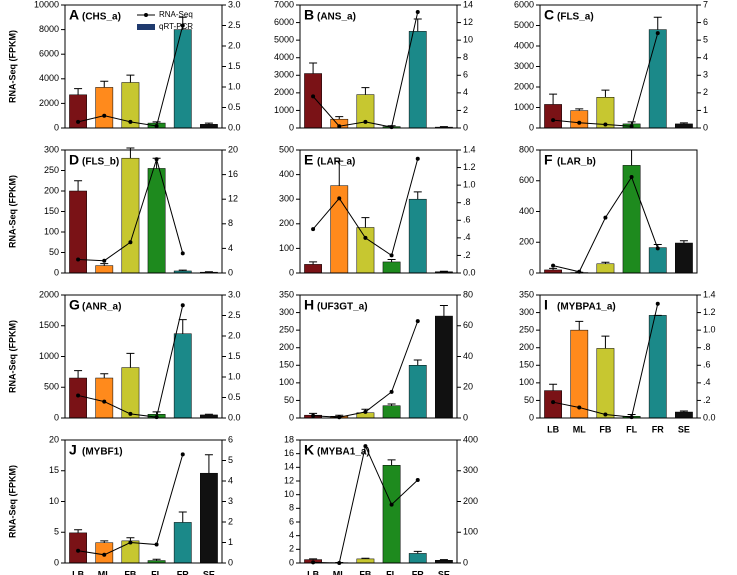  Describe the element at coordinates (705, 75) in the screenshot. I see `y2-tick-label: 3` at that location.